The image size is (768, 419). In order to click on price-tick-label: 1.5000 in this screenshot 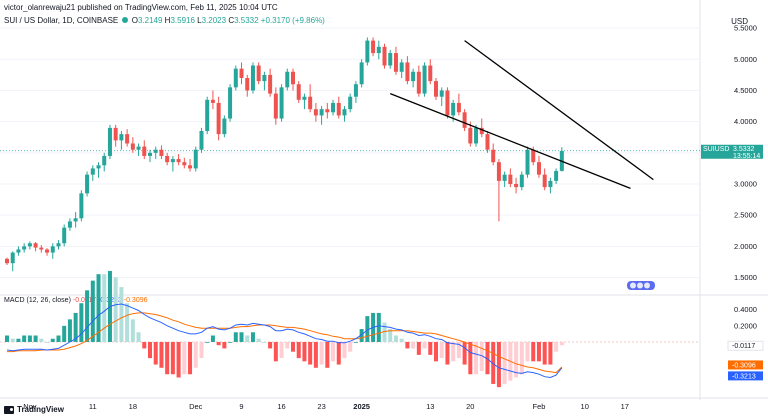, I will do `click(745, 277)`.